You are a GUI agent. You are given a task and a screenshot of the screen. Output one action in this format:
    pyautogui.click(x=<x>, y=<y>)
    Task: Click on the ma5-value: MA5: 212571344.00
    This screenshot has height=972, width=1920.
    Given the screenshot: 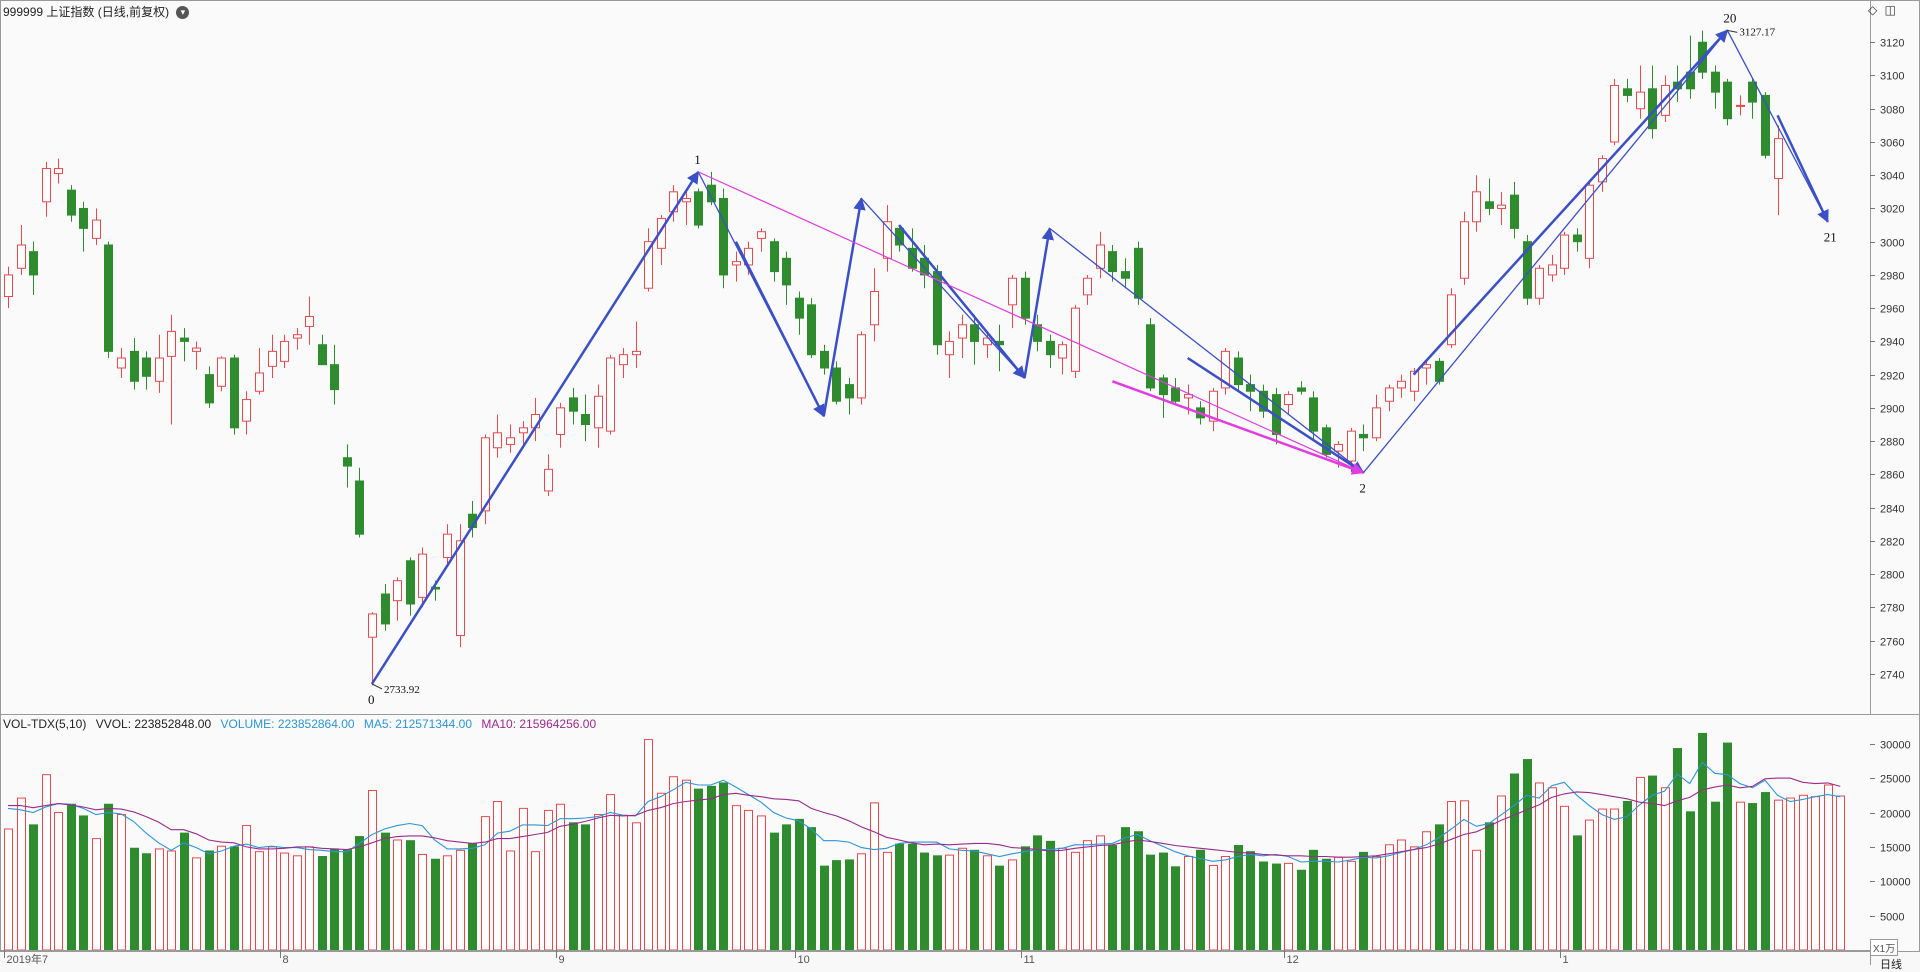 What is the action you would take?
    pyautogui.click(x=418, y=724)
    